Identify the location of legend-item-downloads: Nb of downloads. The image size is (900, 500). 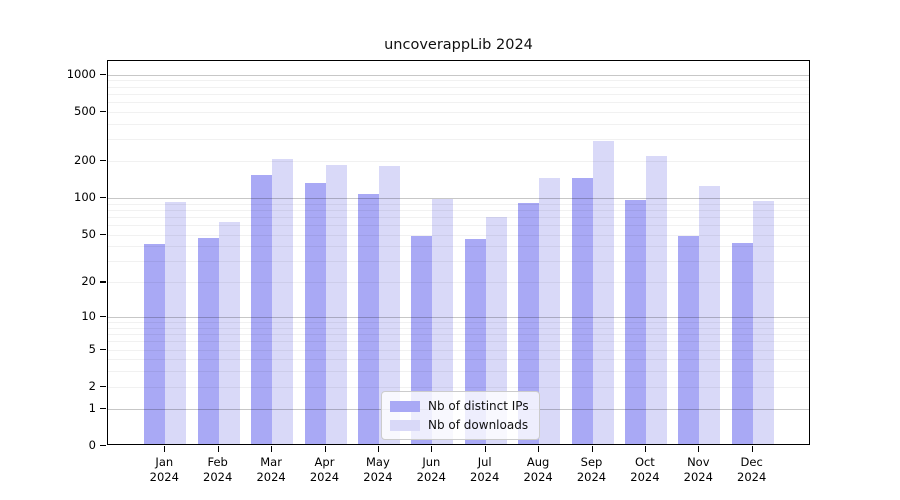
(459, 425).